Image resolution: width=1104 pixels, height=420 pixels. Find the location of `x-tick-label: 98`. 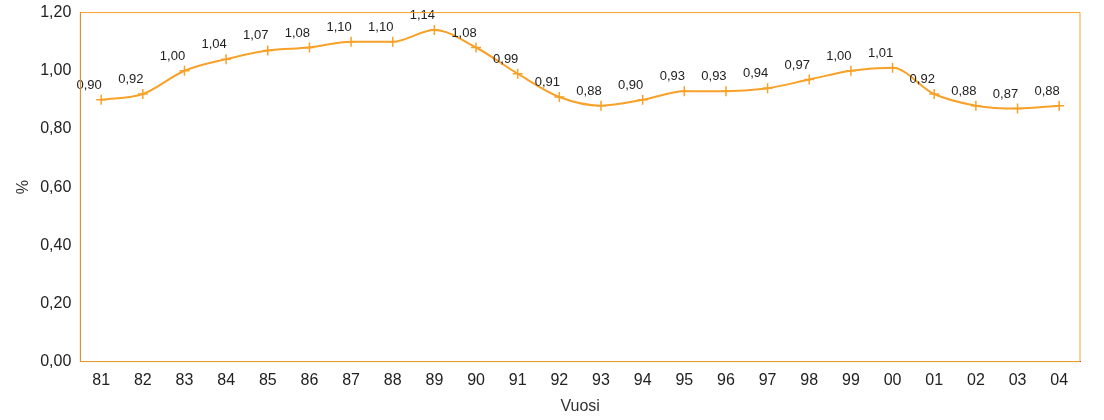

x-tick-label: 98 is located at coordinates (809, 379).